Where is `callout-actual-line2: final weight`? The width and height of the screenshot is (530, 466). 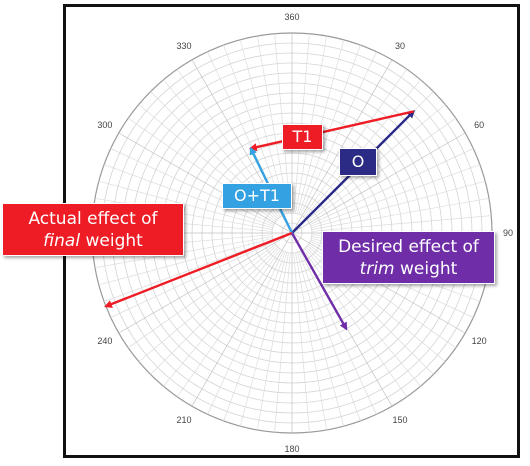
callout-actual-line2: final weight is located at coordinates (93, 241).